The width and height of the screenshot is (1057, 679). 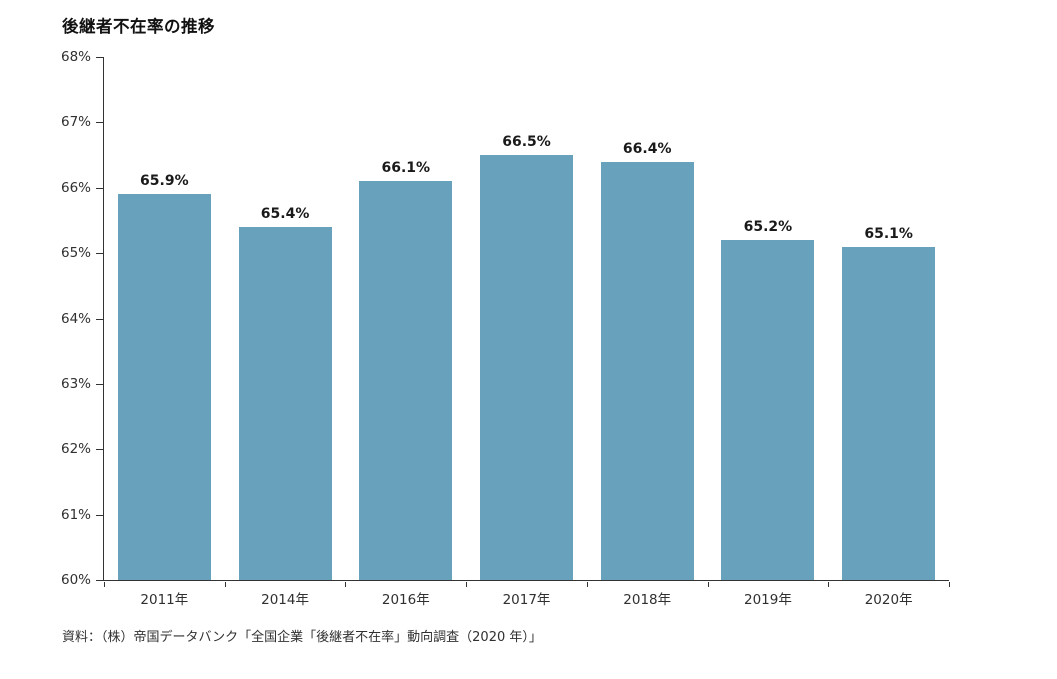 What do you see at coordinates (888, 233) in the screenshot?
I see `bar-value-label: 65.1%` at bounding box center [888, 233].